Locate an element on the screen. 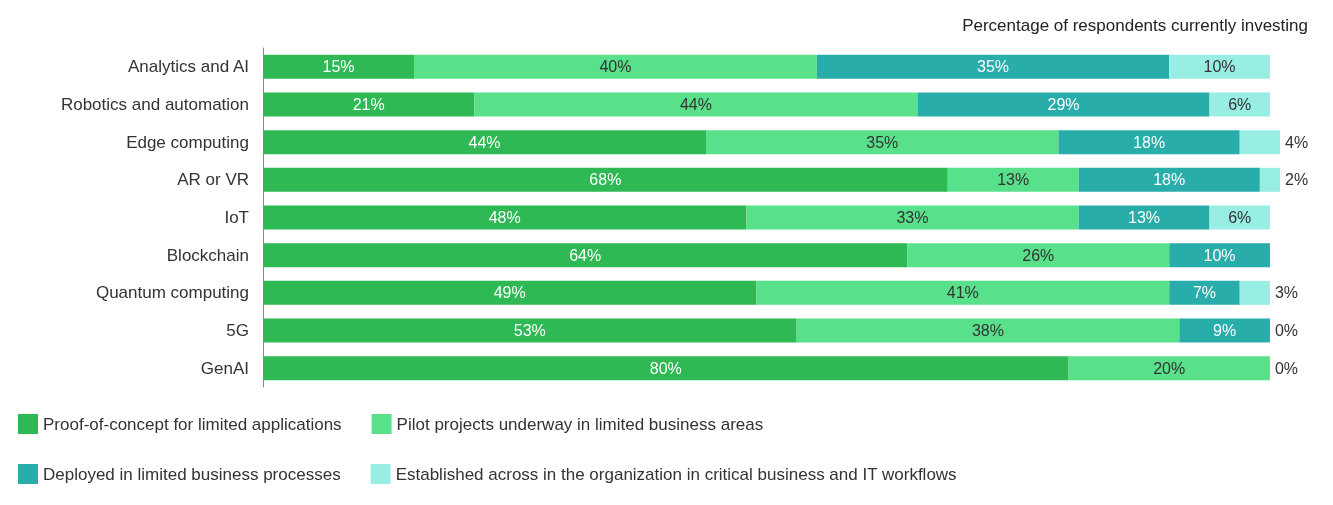 The image size is (1333, 505). data-label: 41% is located at coordinates (962, 293).